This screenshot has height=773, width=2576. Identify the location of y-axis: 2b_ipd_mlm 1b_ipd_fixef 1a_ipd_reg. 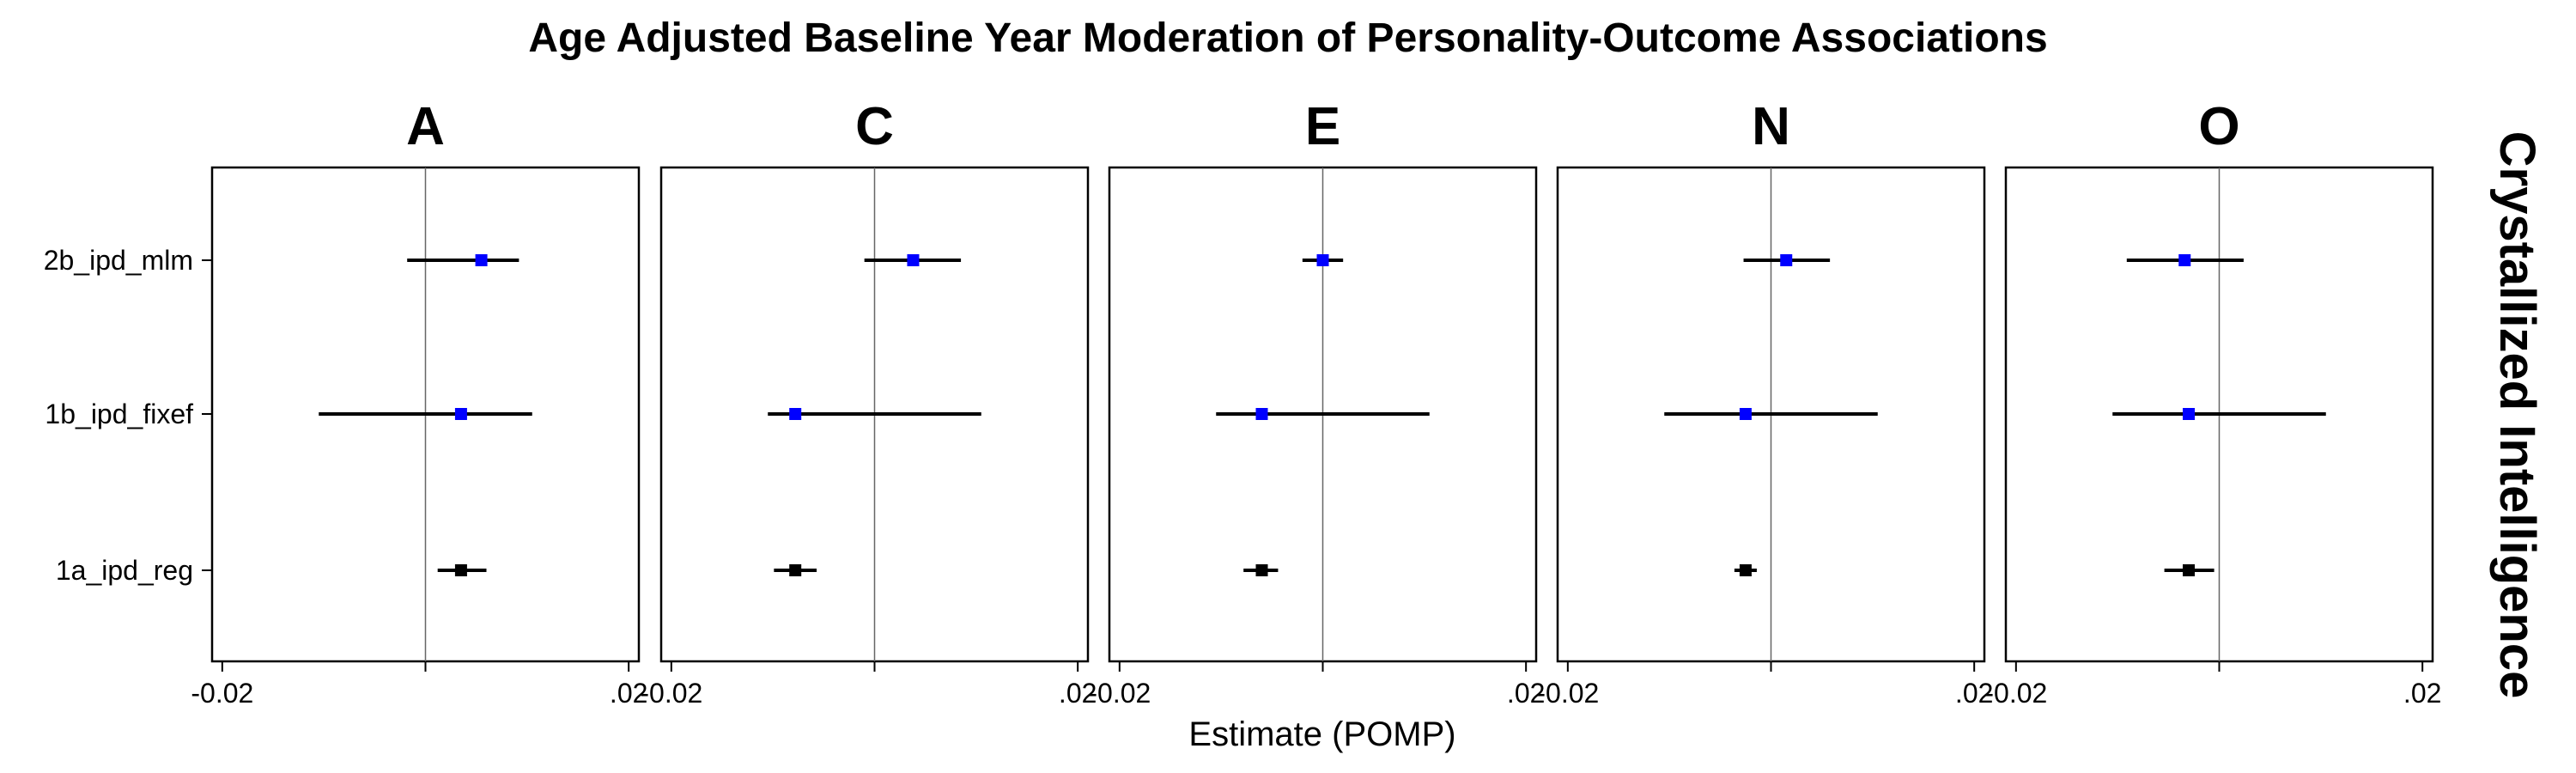
(128, 415).